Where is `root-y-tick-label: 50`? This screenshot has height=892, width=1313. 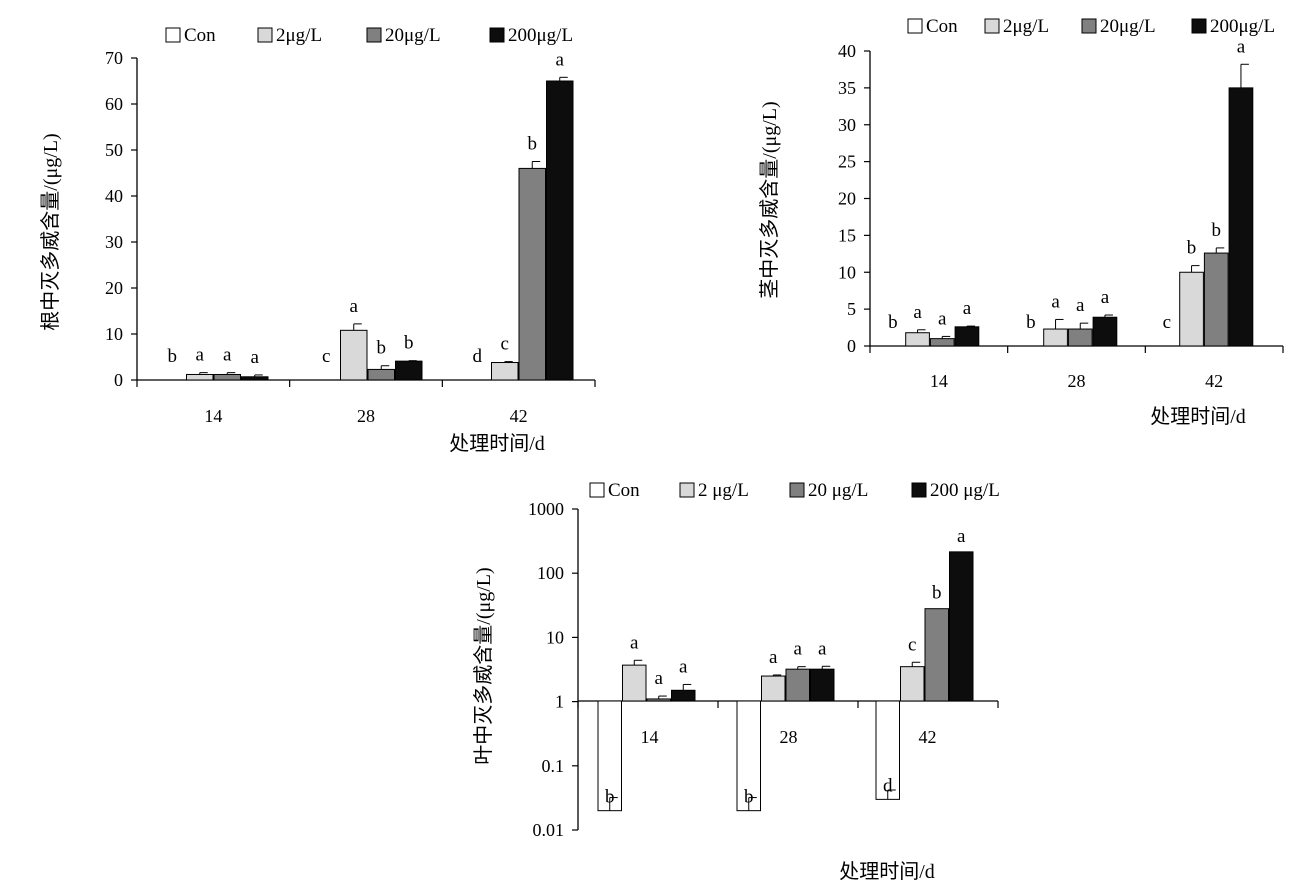 root-y-tick-label: 50 is located at coordinates (114, 150).